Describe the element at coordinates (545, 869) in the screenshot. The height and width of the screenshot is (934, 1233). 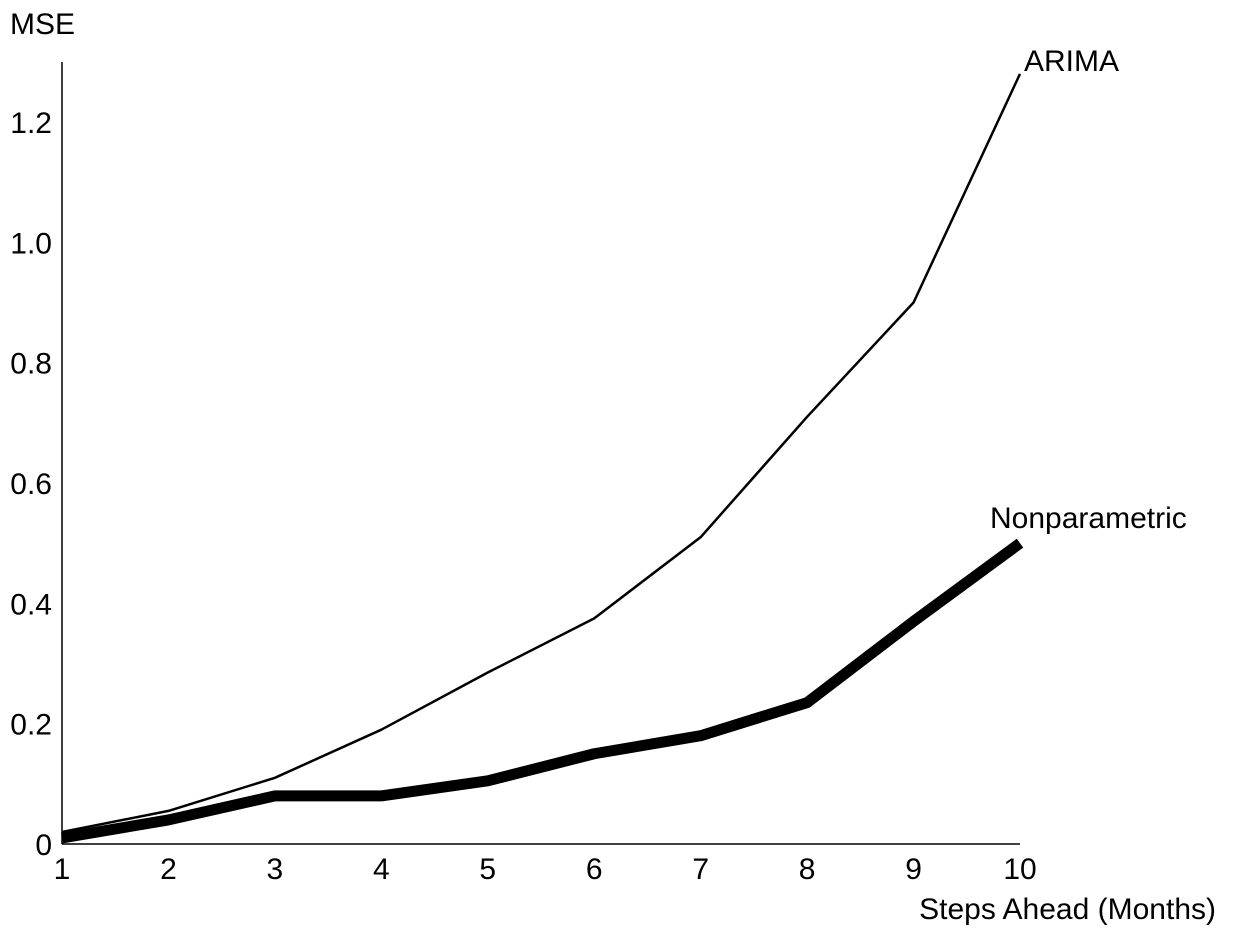
I see `x-tick-labels: 1 2 3 4 5 6 7 8 9 10` at that location.